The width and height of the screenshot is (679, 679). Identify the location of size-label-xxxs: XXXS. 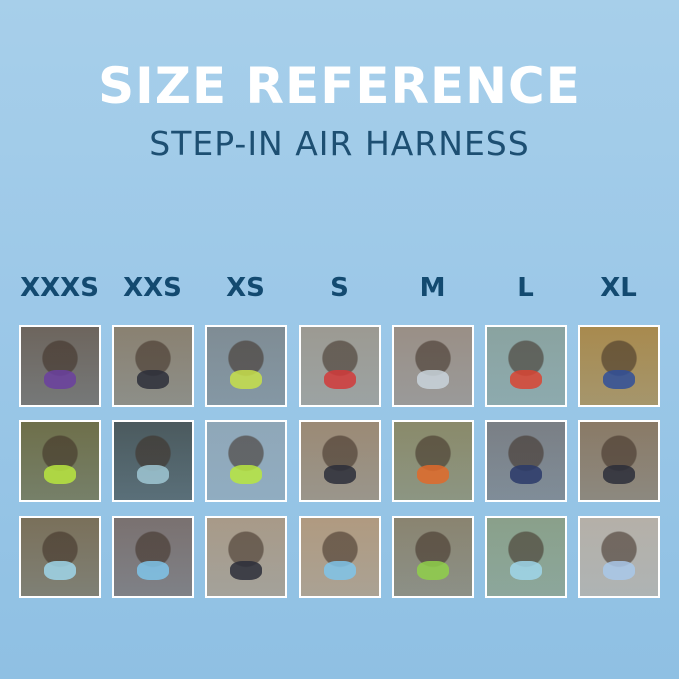
(59, 288).